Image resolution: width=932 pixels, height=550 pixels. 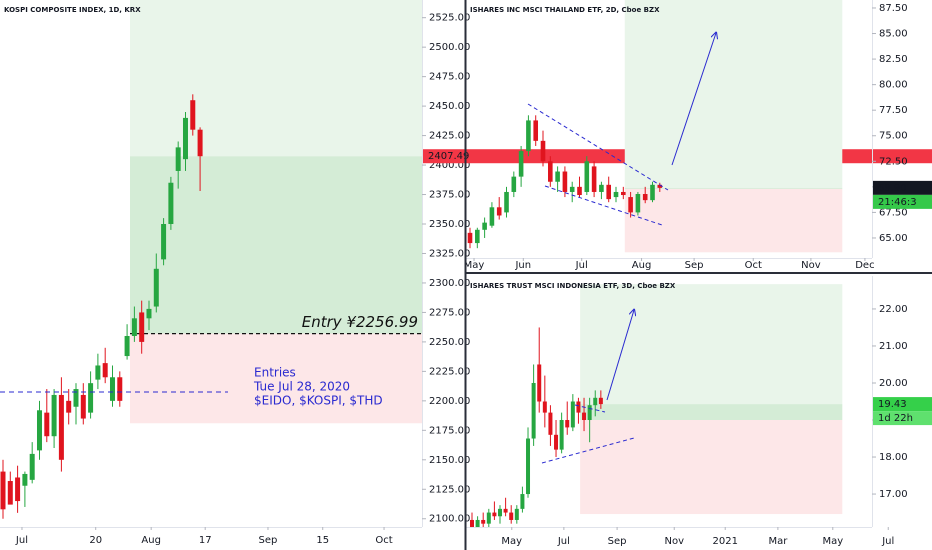 What do you see at coordinates (449, 77) in the screenshot?
I see `y-tick-label: 2475.00` at bounding box center [449, 77].